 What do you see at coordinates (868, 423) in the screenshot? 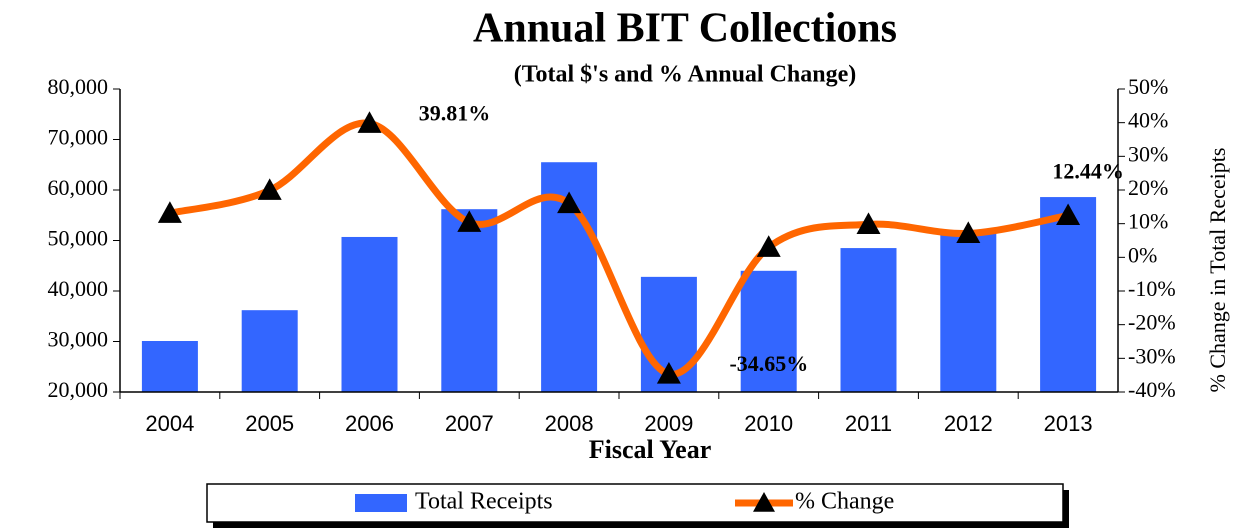
I see `x-tick-label: 2011` at bounding box center [868, 423].